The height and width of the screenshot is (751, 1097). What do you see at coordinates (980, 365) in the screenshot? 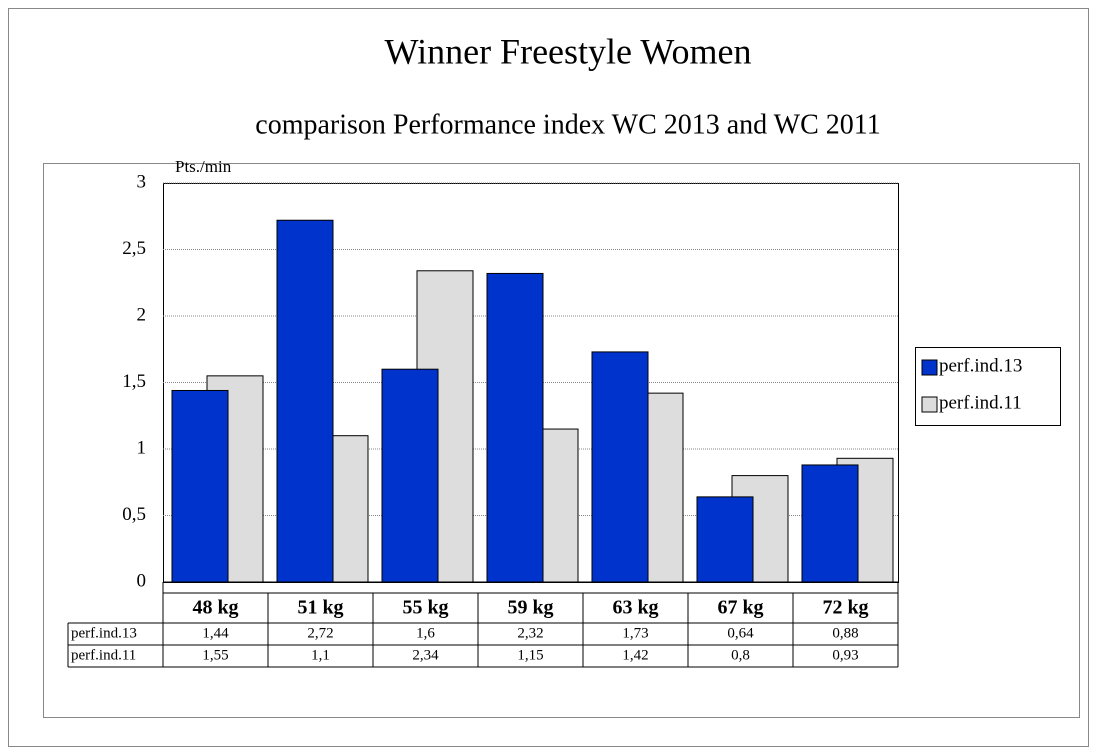
I see `legend-label: perf.ind.13` at bounding box center [980, 365].